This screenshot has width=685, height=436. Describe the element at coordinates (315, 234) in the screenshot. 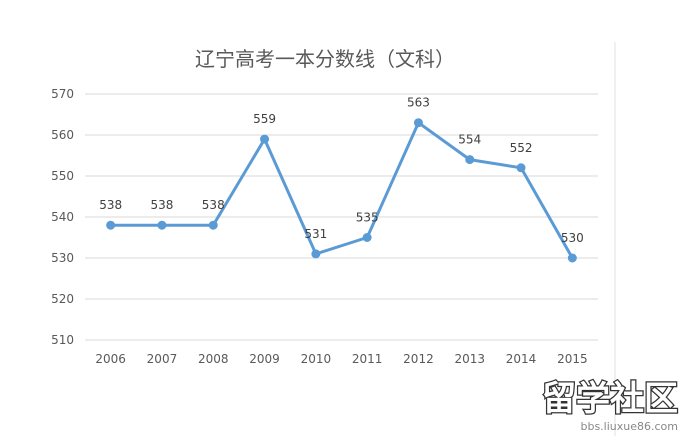

I see `data-label: 531` at that location.